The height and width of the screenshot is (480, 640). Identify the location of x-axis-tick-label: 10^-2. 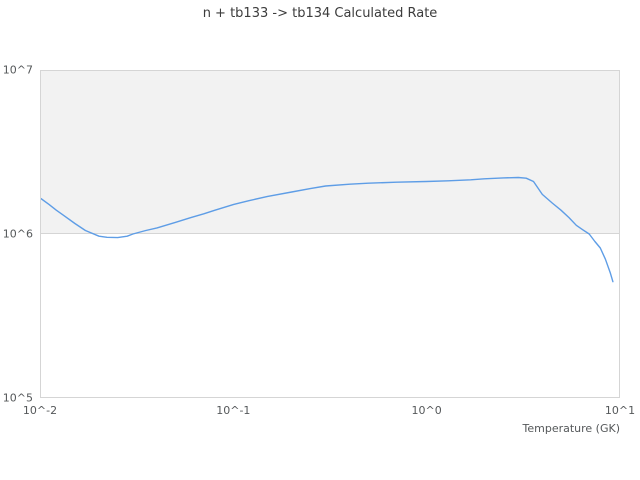
(40, 410).